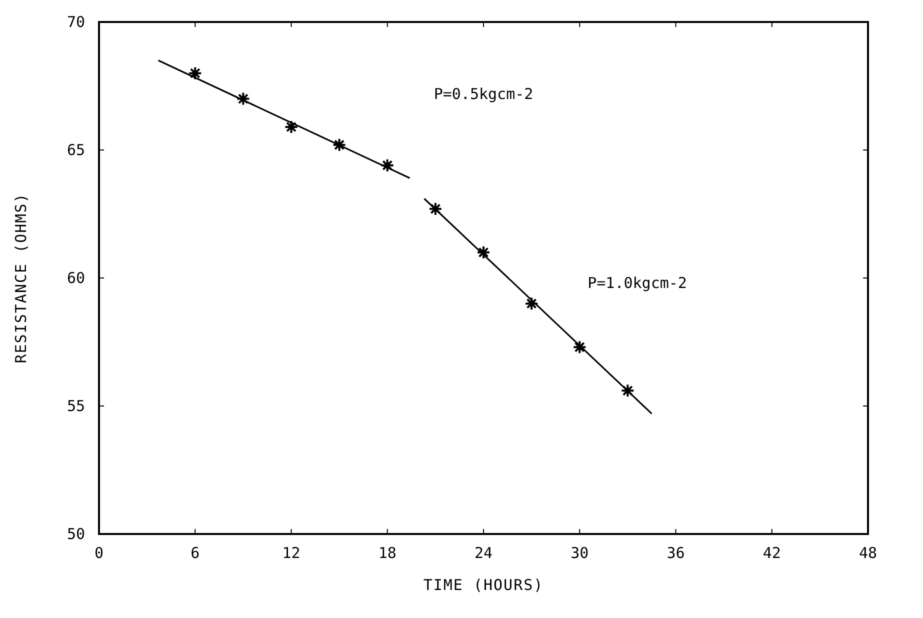  Describe the element at coordinates (483, 585) in the screenshot. I see `x-axis-title: TIME (HOURS)` at that location.